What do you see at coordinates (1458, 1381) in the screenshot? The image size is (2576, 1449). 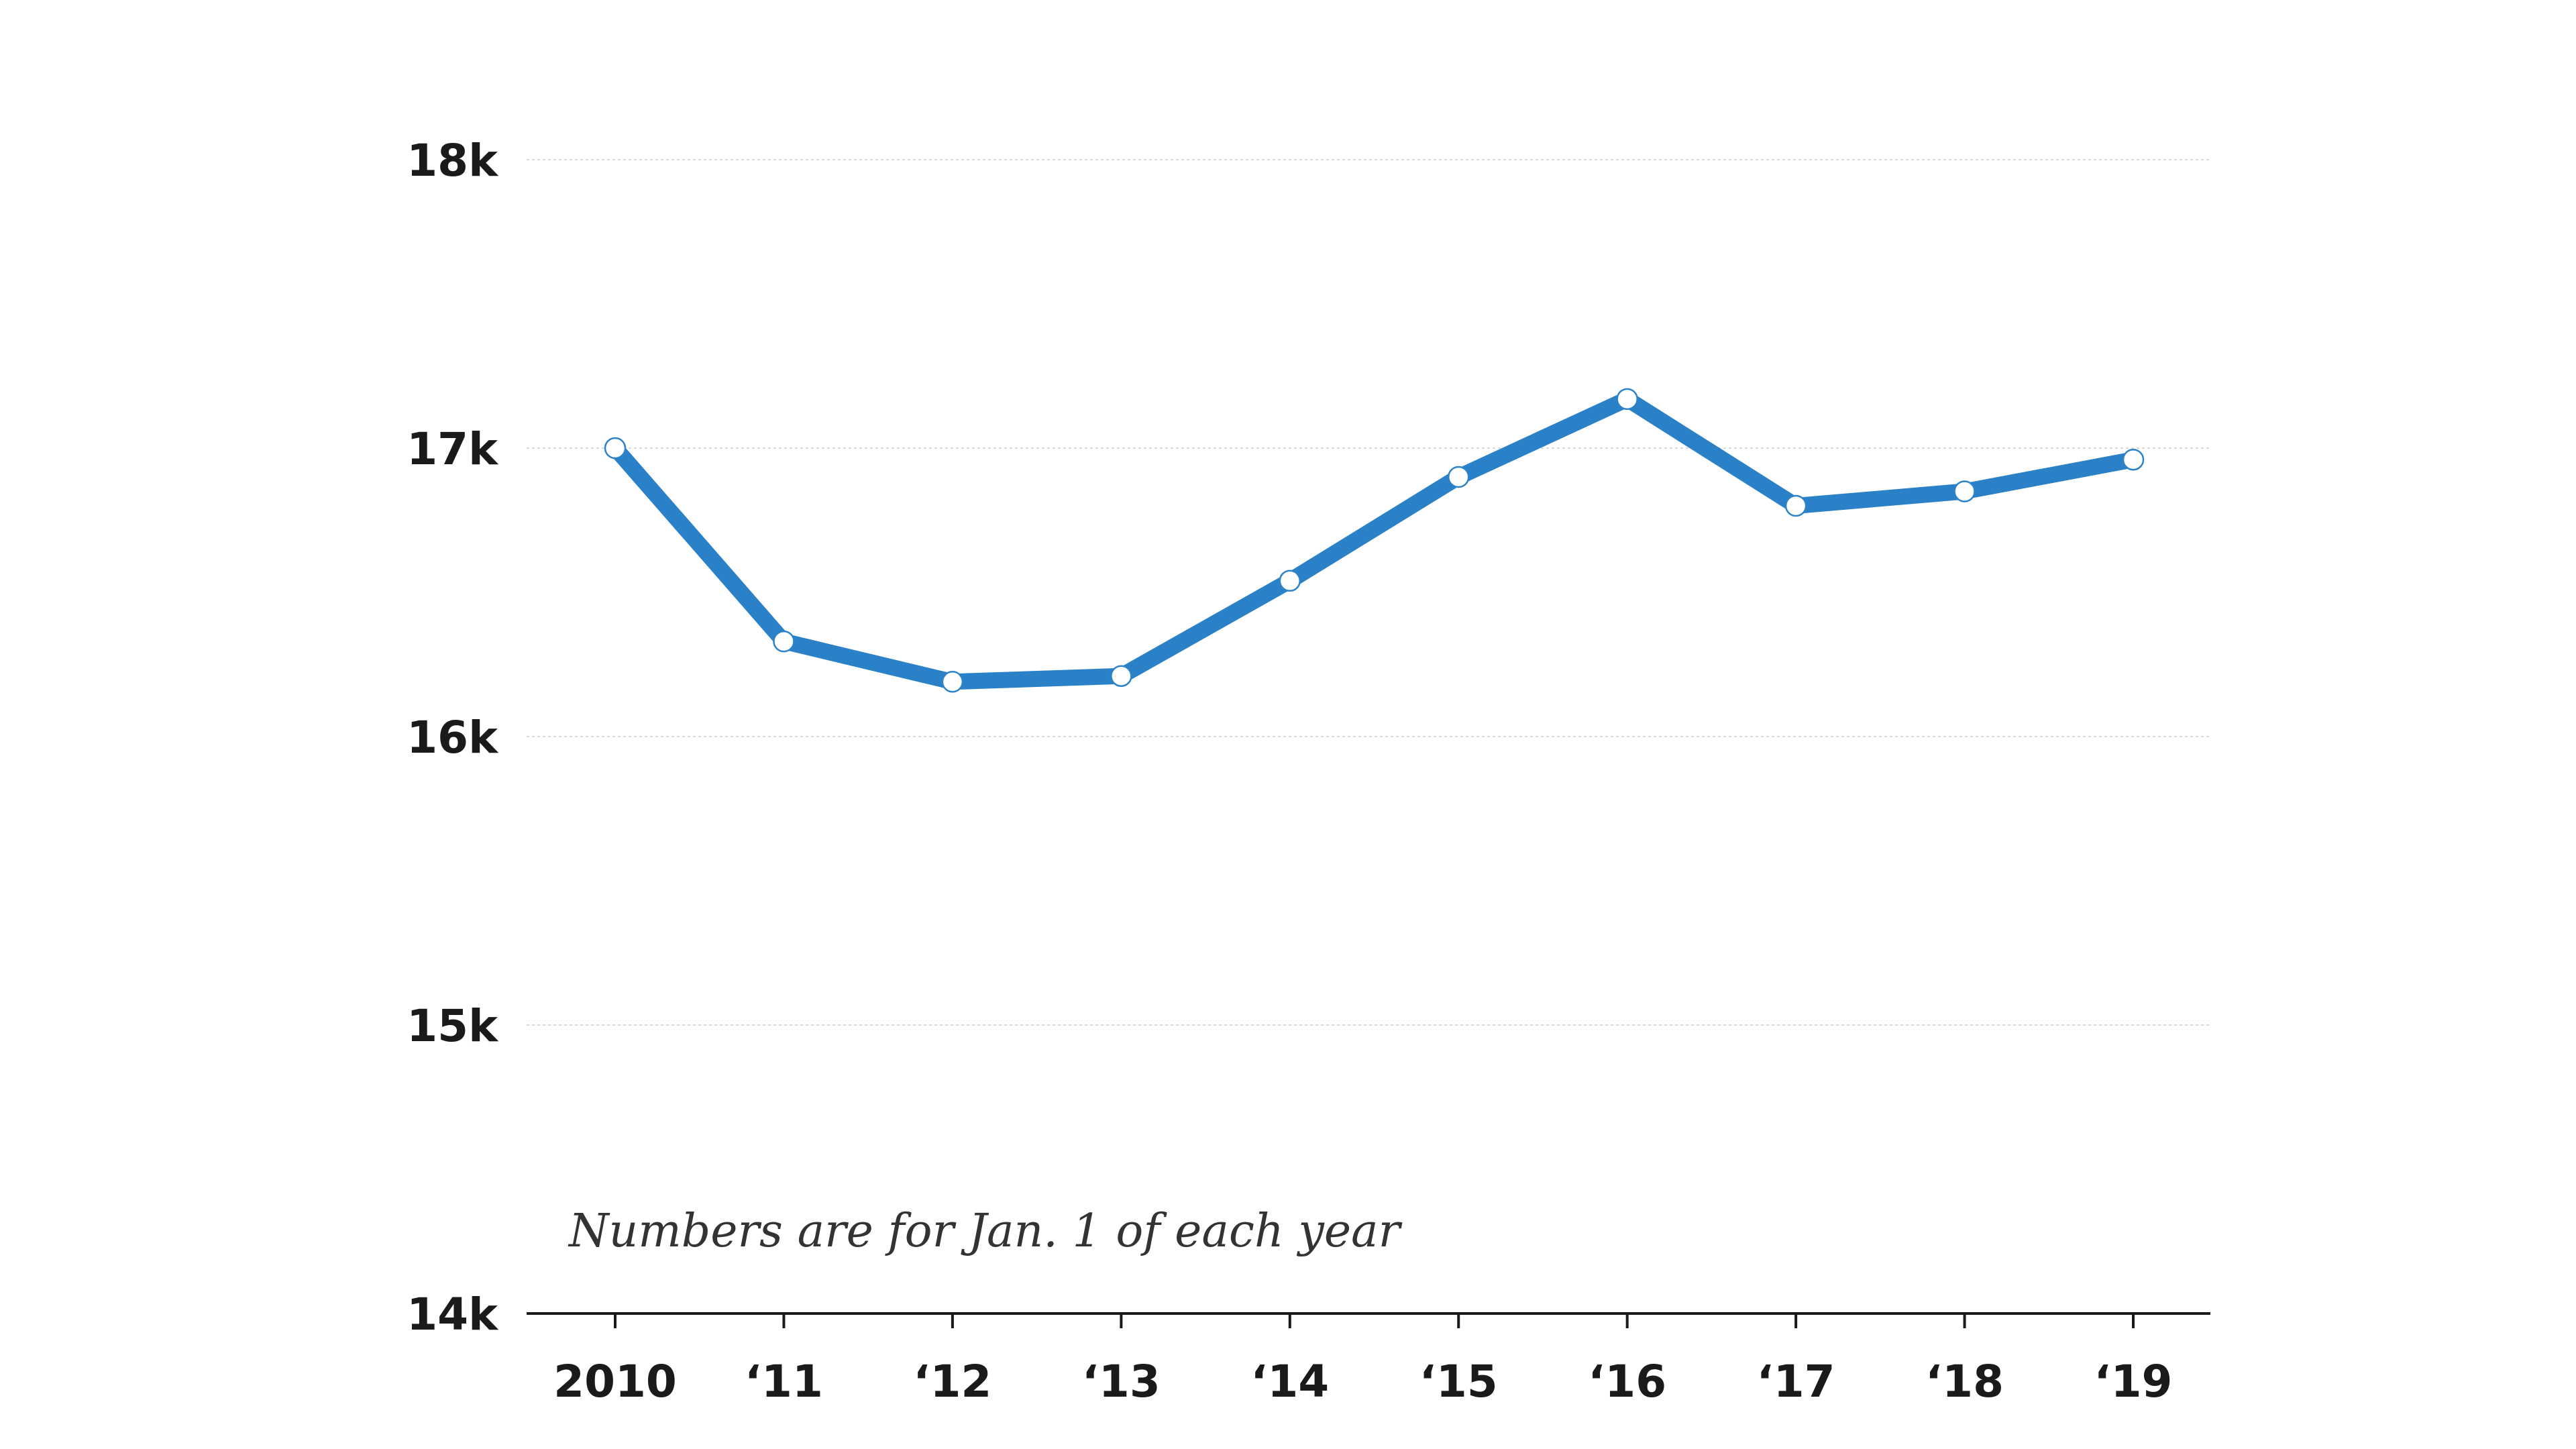 I see `x-tick-label: ‘15` at bounding box center [1458, 1381].